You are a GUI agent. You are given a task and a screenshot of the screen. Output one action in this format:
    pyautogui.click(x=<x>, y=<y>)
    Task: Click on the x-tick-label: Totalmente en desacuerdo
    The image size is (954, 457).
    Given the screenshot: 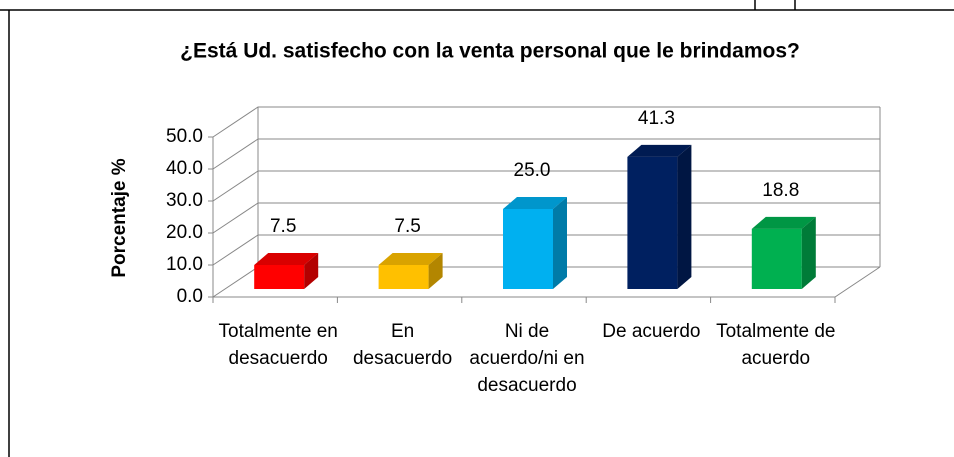 What is the action you would take?
    pyautogui.click(x=278, y=345)
    